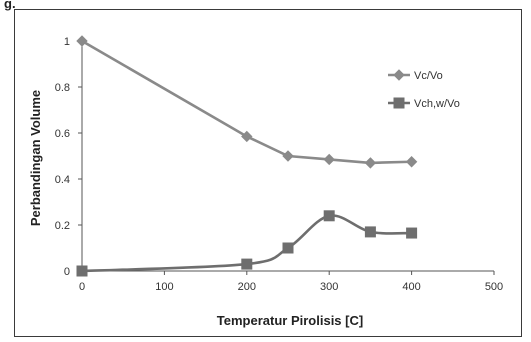 The width and height of the screenshot is (531, 342). What do you see at coordinates (62, 226) in the screenshot?
I see `y-tick-label: 0.2` at bounding box center [62, 226].